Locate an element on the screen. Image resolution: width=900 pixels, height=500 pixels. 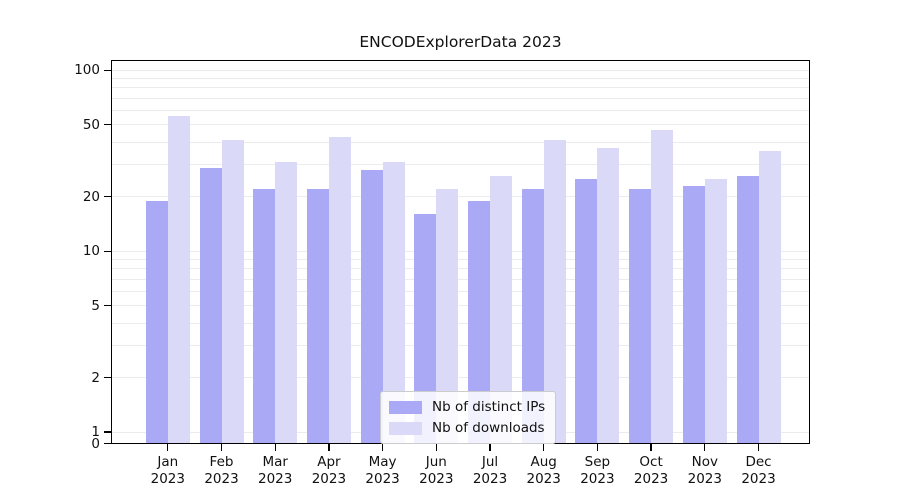
x-tick-label-feb: Feb 2023 is located at coordinates (222, 471).